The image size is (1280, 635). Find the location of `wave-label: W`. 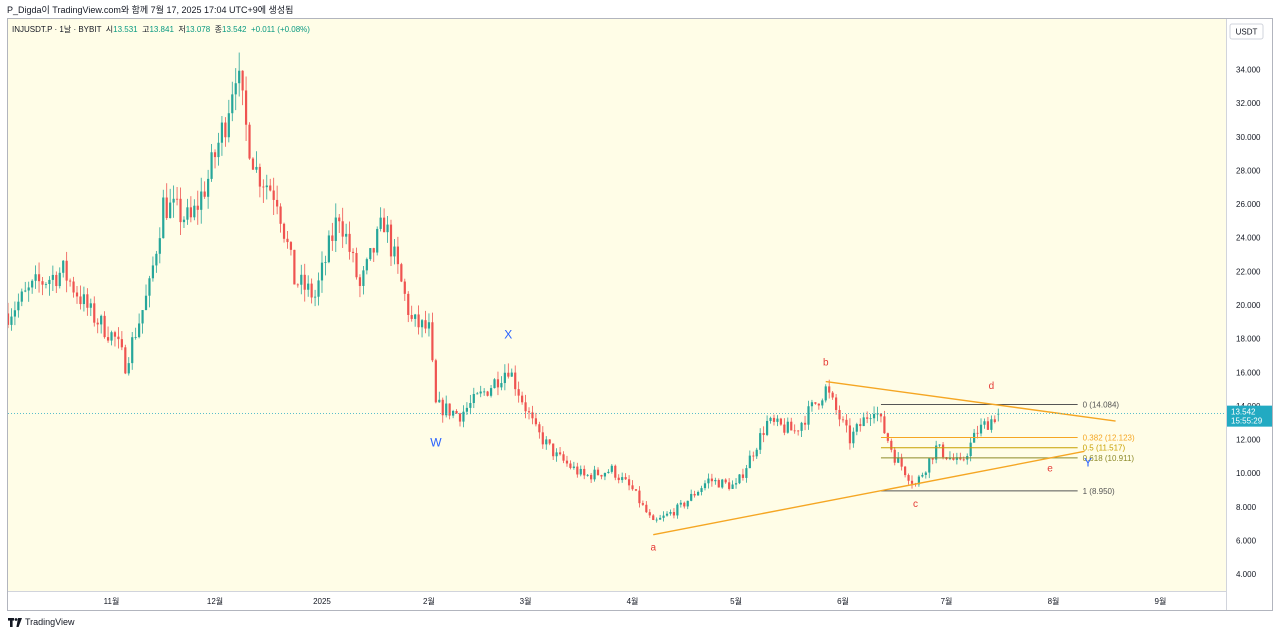

wave-label: W is located at coordinates (436, 442).